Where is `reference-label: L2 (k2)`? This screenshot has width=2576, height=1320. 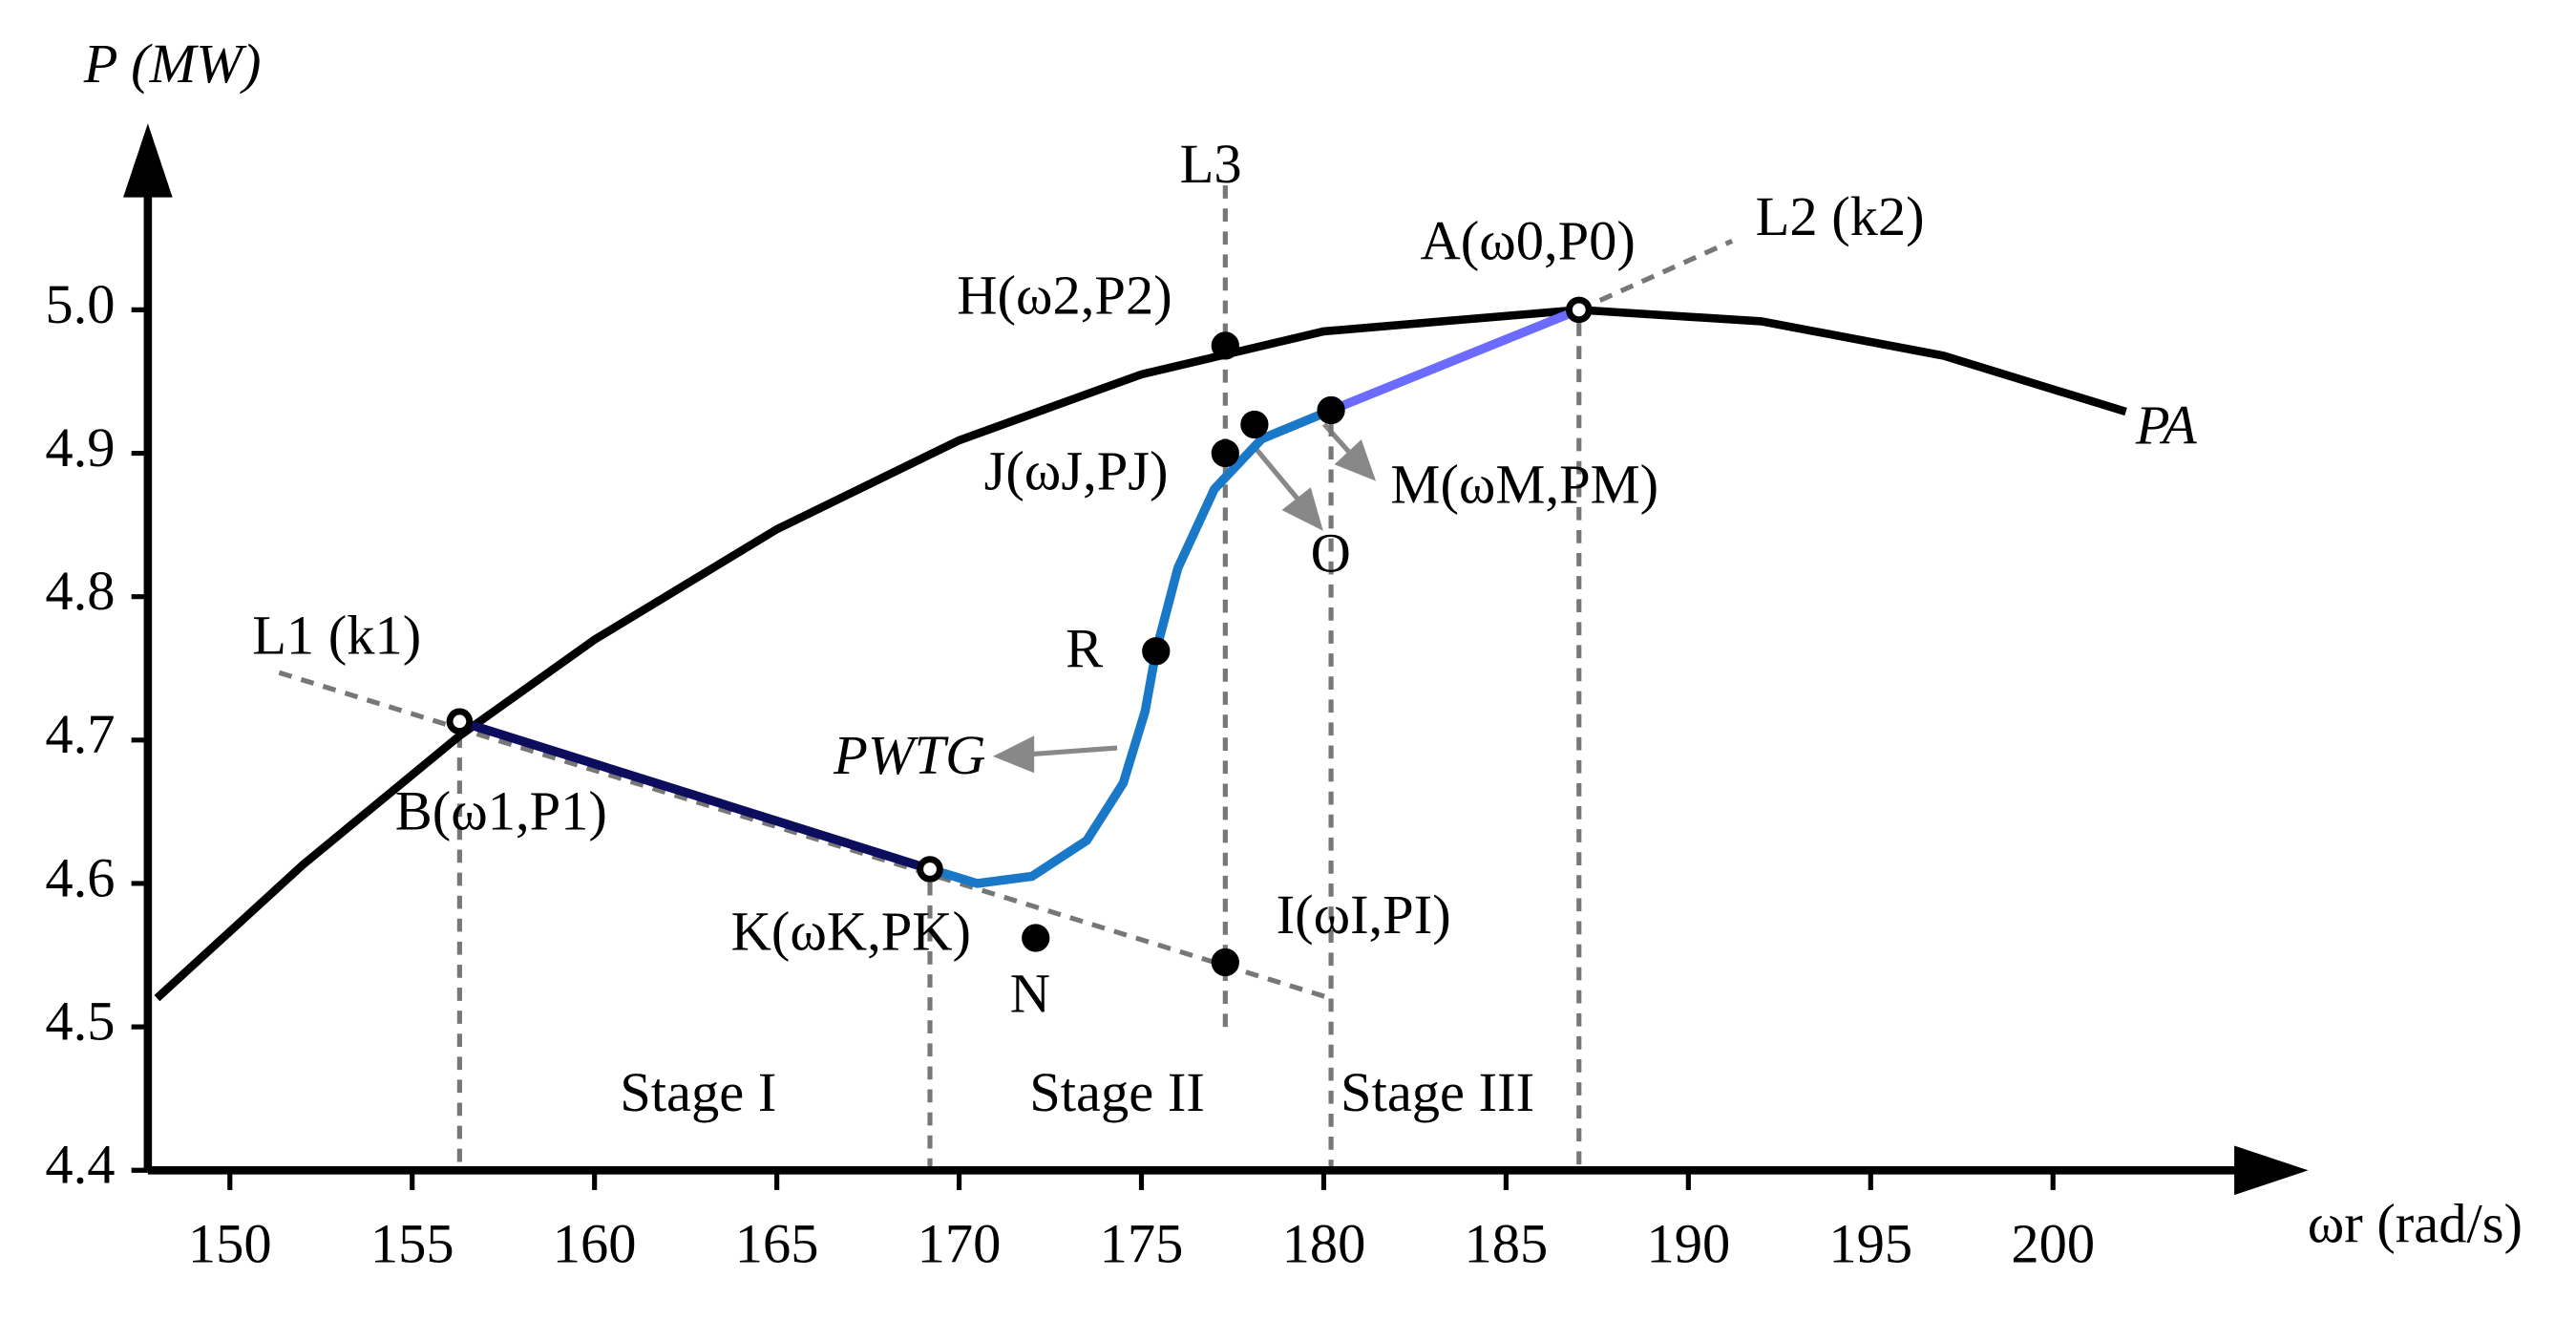 reference-label: L2 (k2) is located at coordinates (1840, 216).